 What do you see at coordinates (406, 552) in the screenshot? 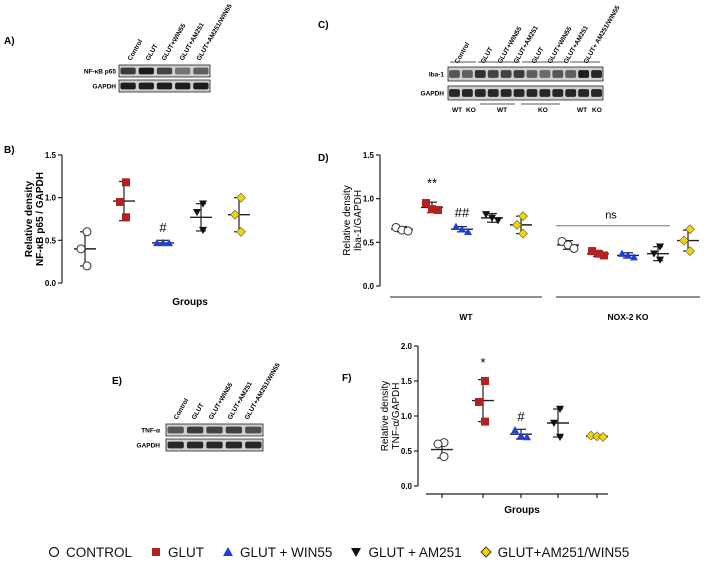
I see `legend-item-am251: GLUT + AM251` at bounding box center [406, 552].